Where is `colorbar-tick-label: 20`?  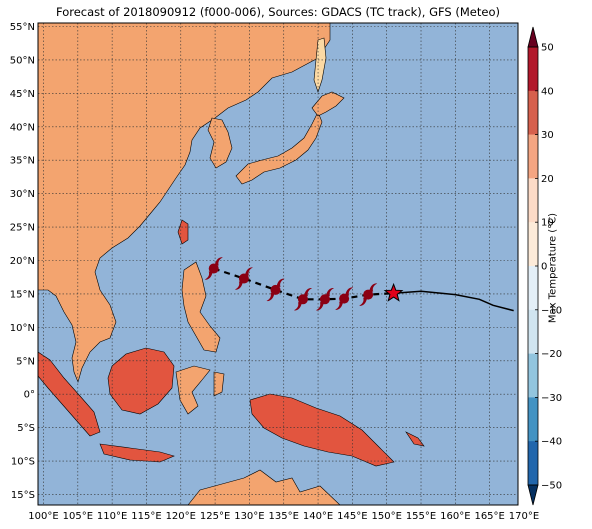
colorbar-tick-label: 20 is located at coordinates (547, 179).